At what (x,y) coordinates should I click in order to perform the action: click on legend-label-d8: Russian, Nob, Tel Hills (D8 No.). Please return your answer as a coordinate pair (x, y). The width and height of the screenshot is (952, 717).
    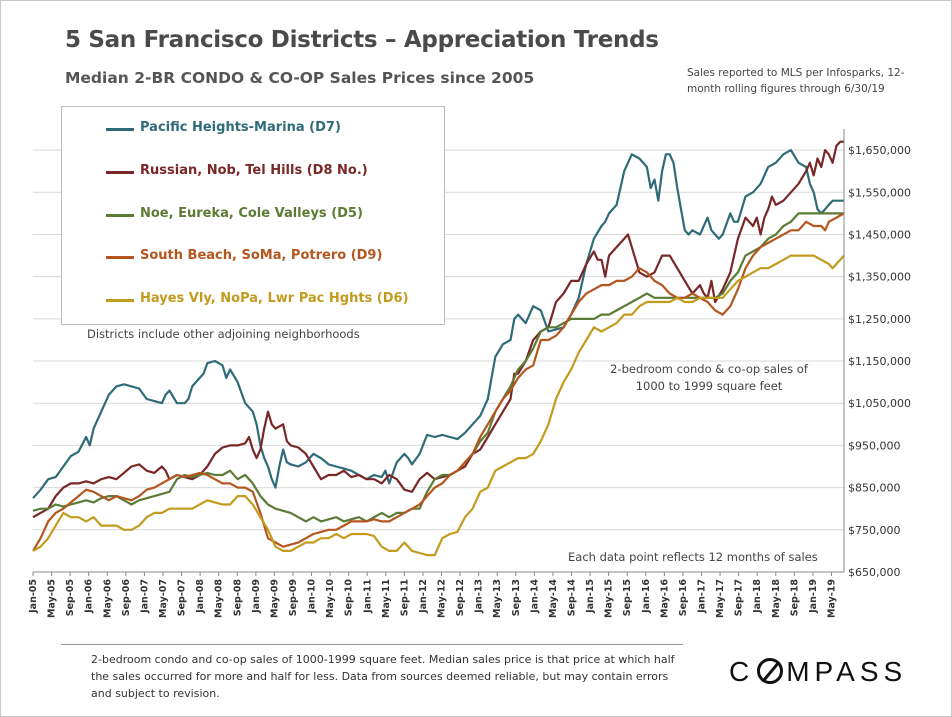
    Looking at the image, I should click on (254, 170).